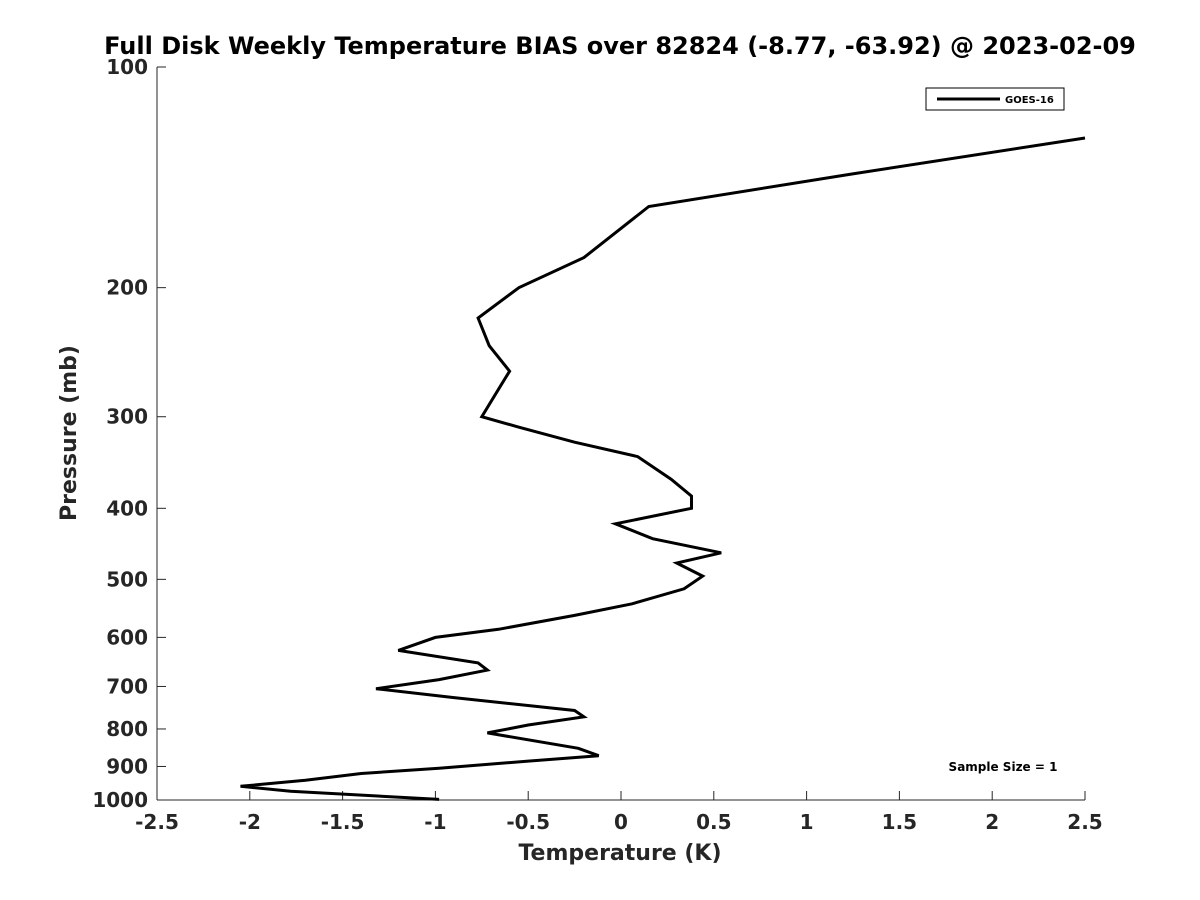 The image size is (1200, 900). I want to click on y-tick-label: 500, so click(127, 579).